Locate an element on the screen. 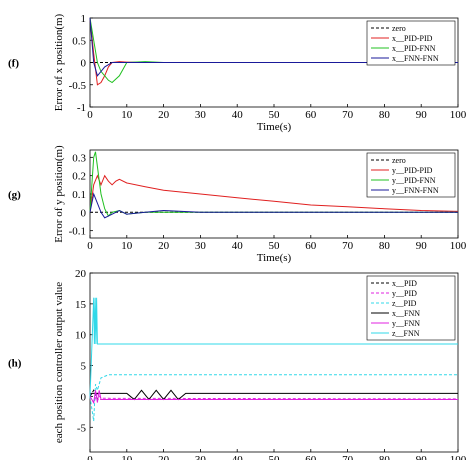  legend-label: y__FNN is located at coordinates (406, 323).